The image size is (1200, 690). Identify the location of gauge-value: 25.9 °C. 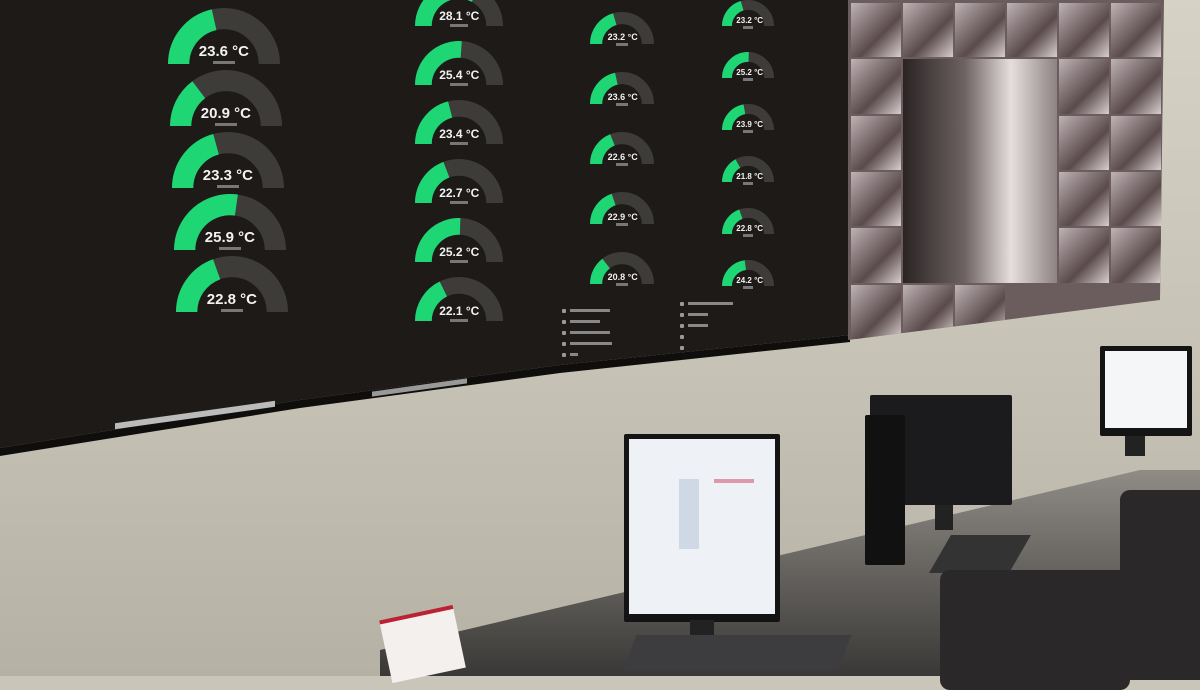
(229, 237).